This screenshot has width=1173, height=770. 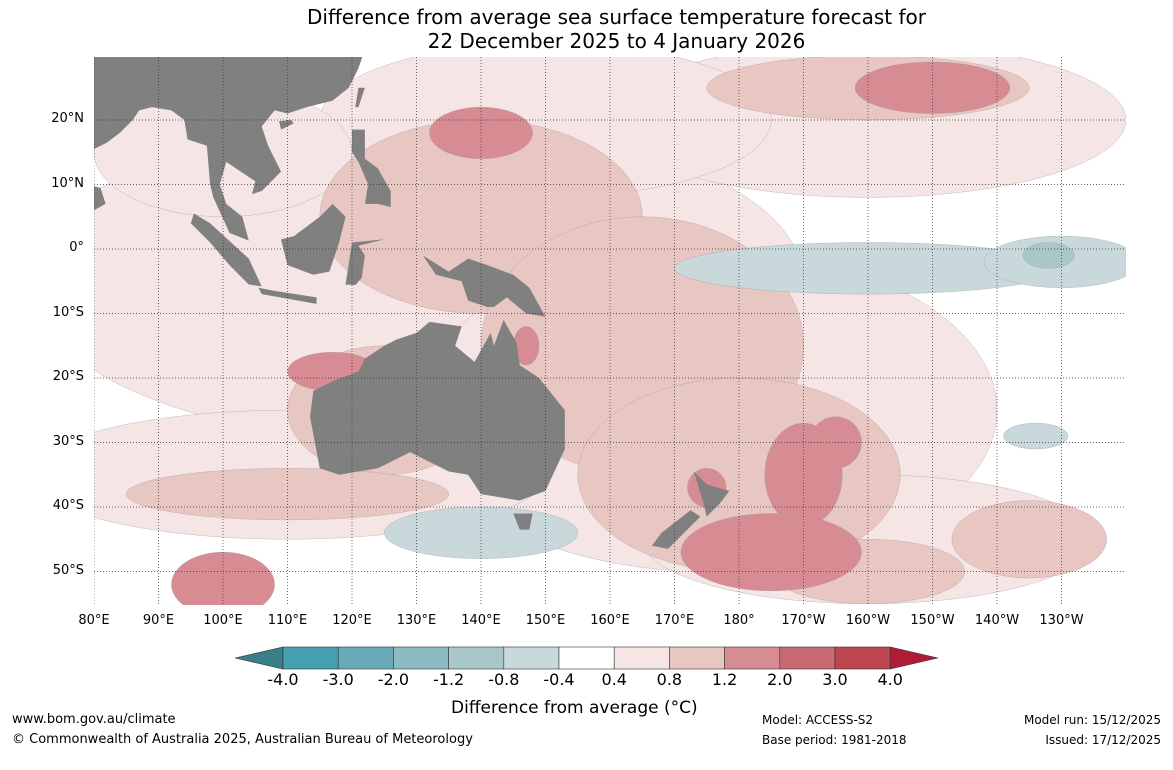 What do you see at coordinates (313, 239) in the screenshot?
I see `land-borneo` at bounding box center [313, 239].